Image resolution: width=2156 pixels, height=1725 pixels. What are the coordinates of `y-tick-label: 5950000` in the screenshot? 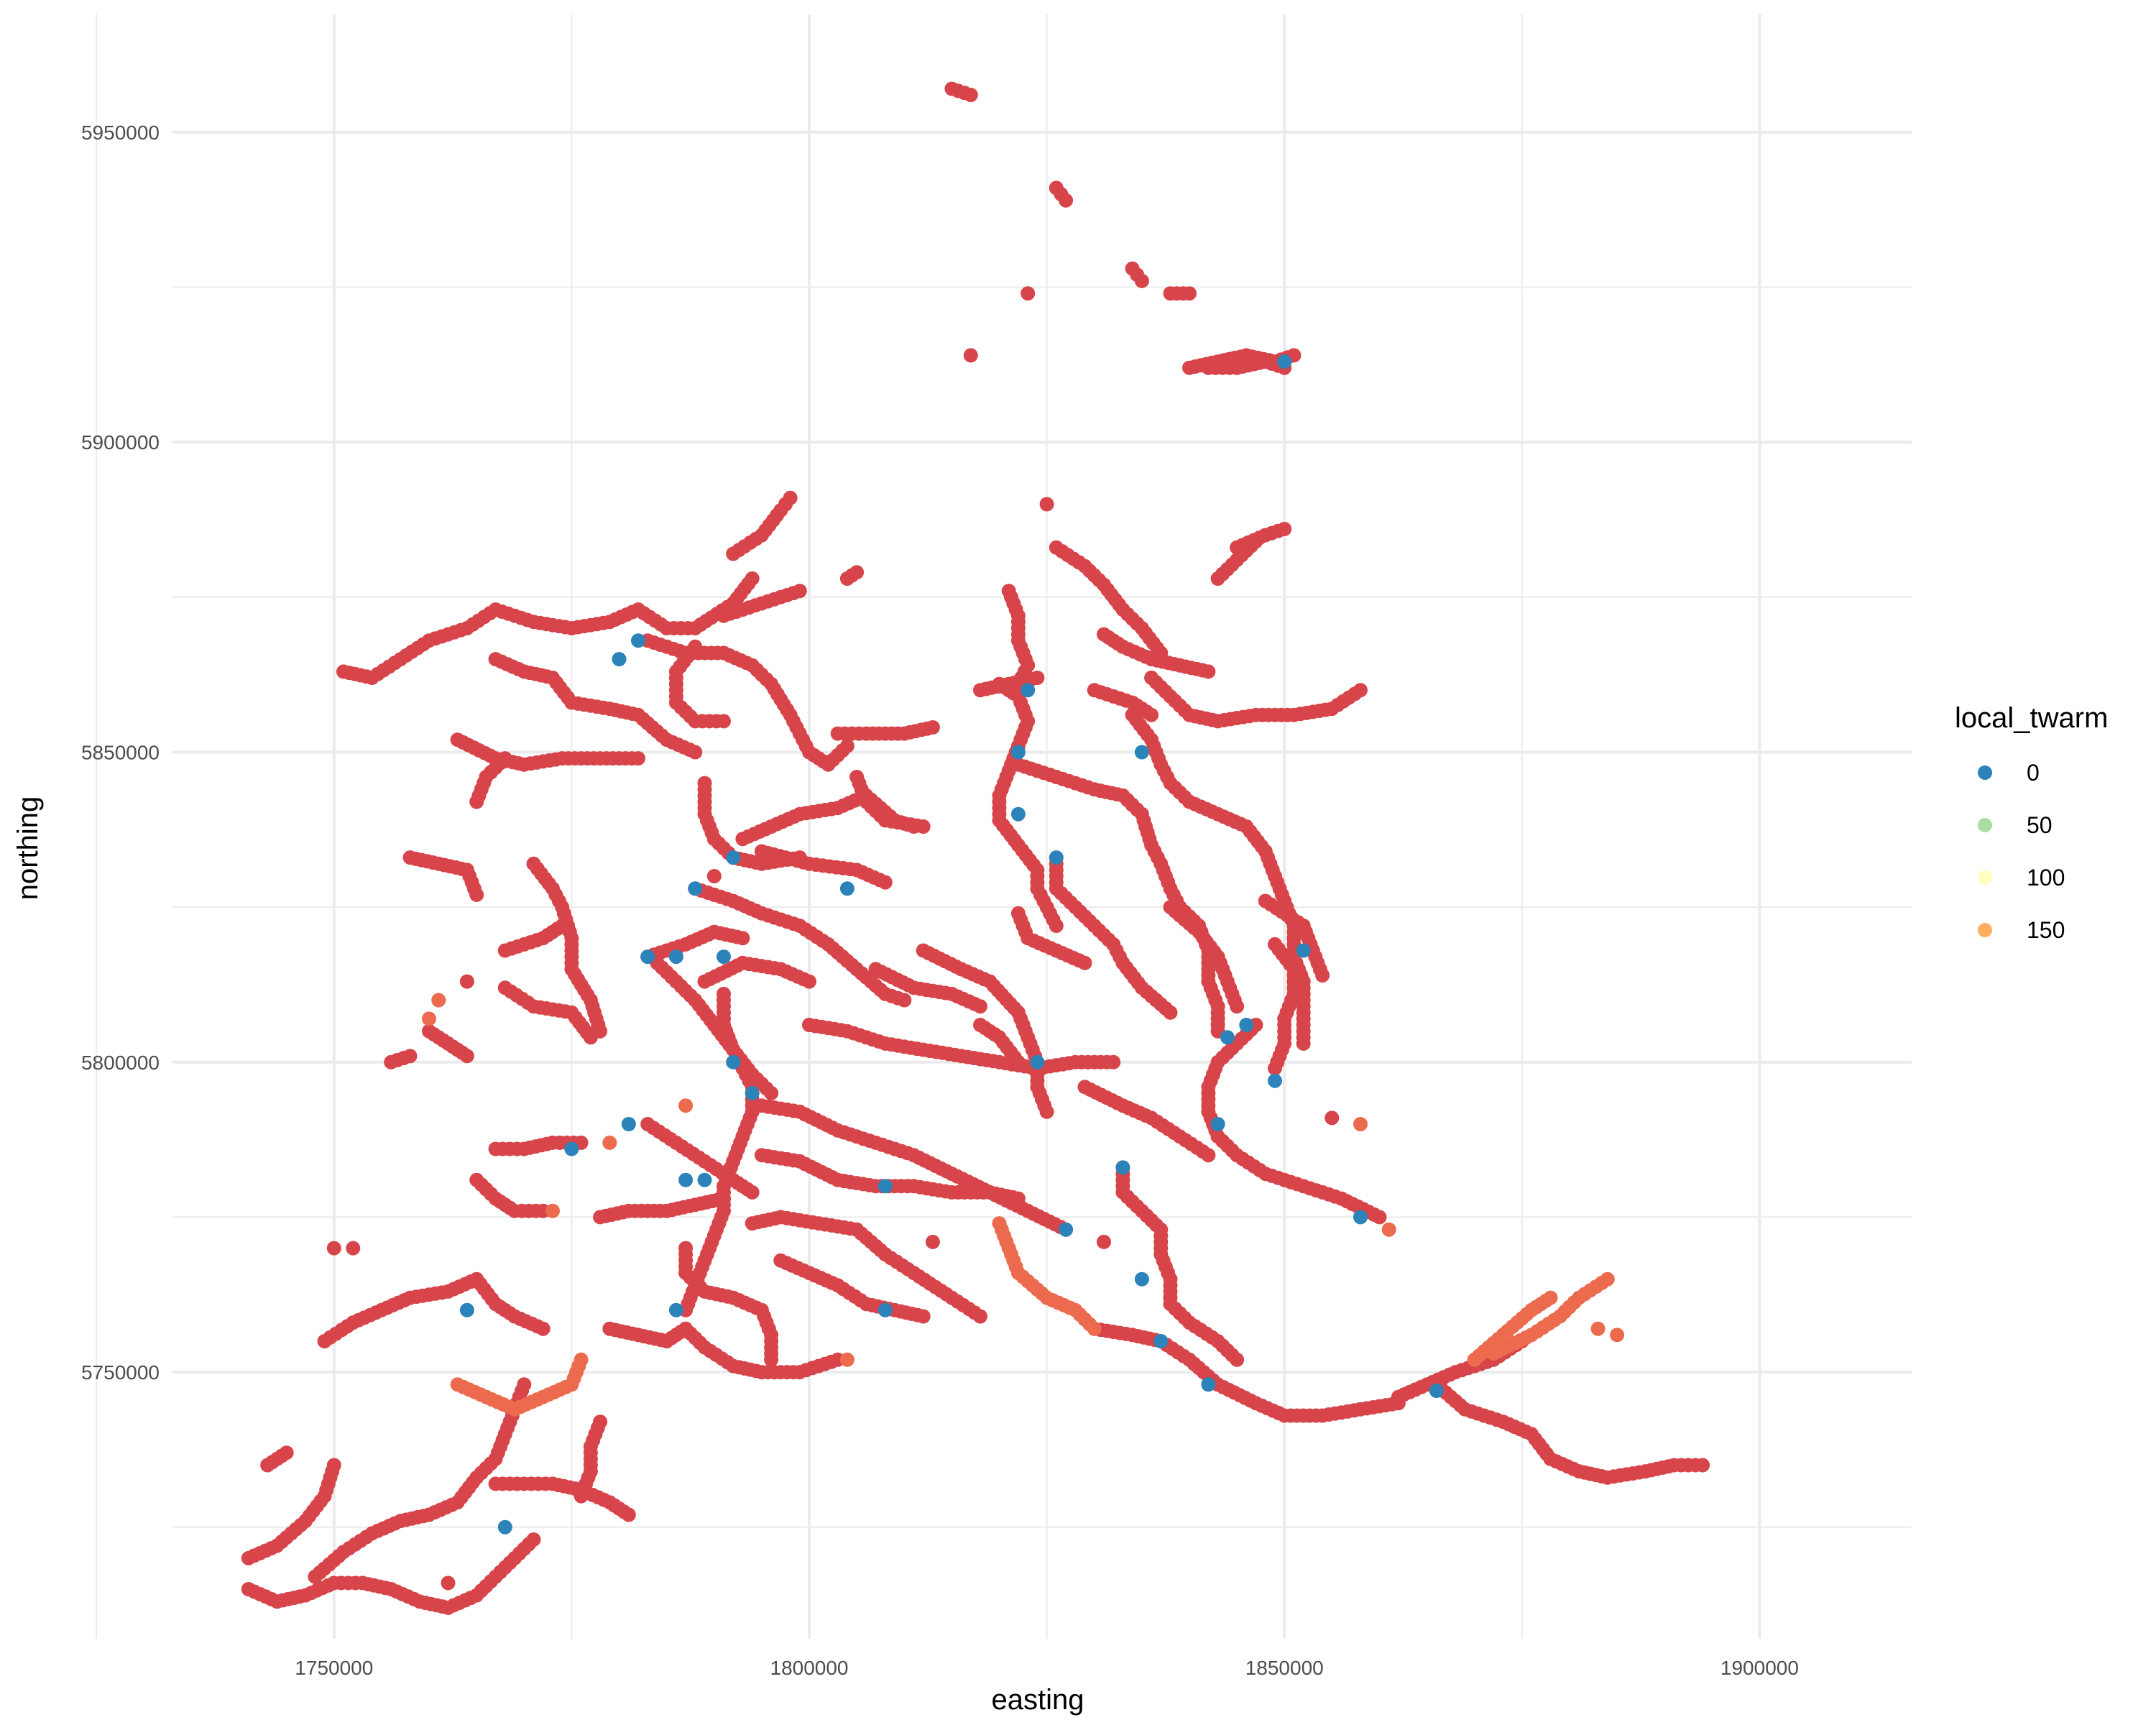 It's located at (120, 132).